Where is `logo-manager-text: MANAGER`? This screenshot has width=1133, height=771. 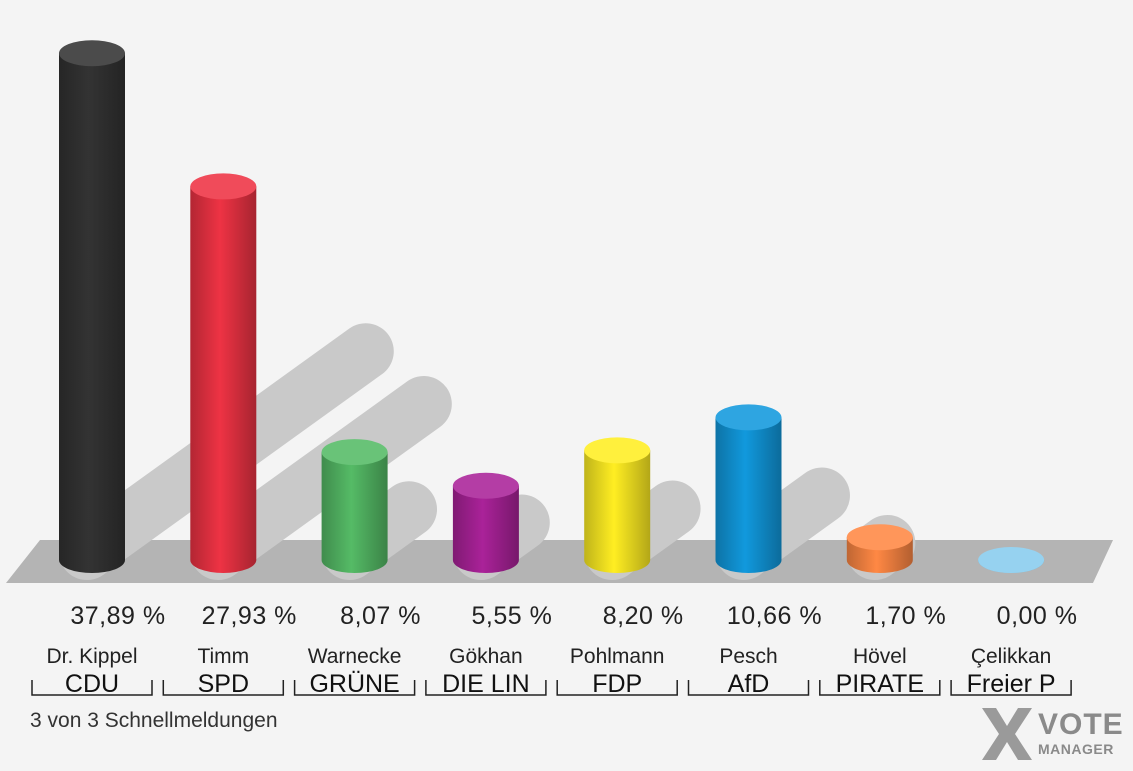 logo-manager-text: MANAGER is located at coordinates (1076, 749).